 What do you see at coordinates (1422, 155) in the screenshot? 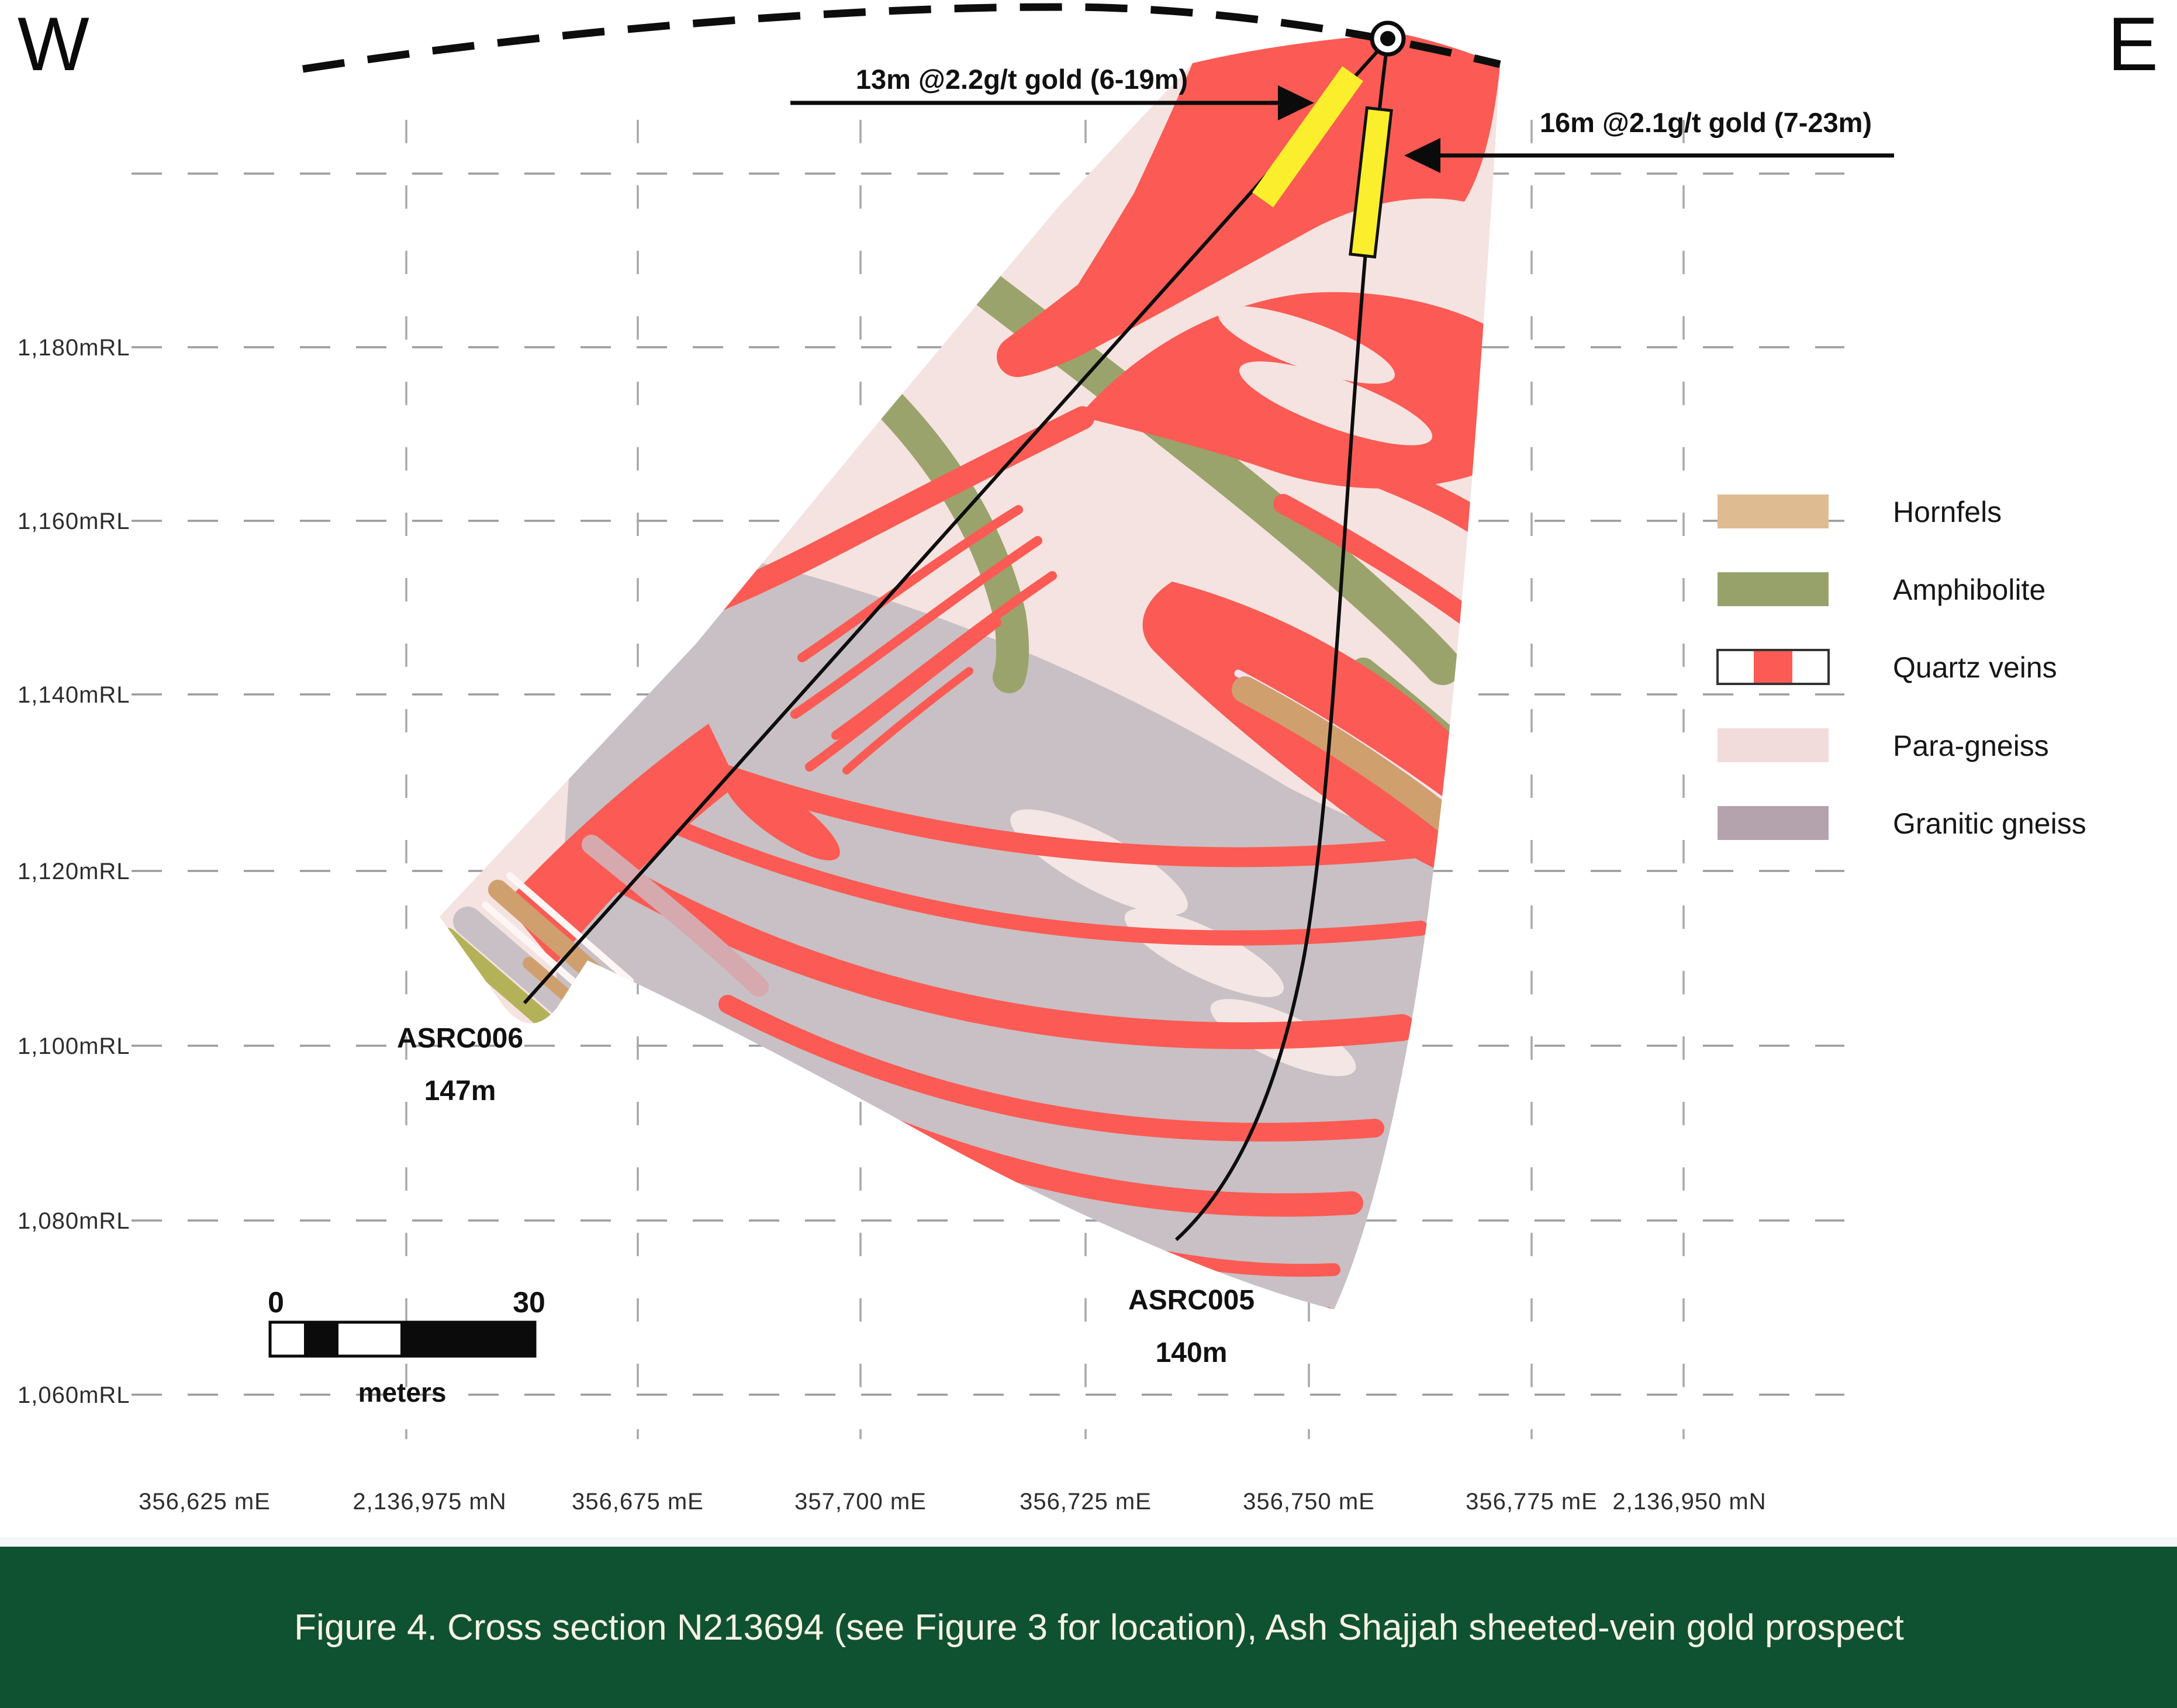
I see `arrow-left-icon` at bounding box center [1422, 155].